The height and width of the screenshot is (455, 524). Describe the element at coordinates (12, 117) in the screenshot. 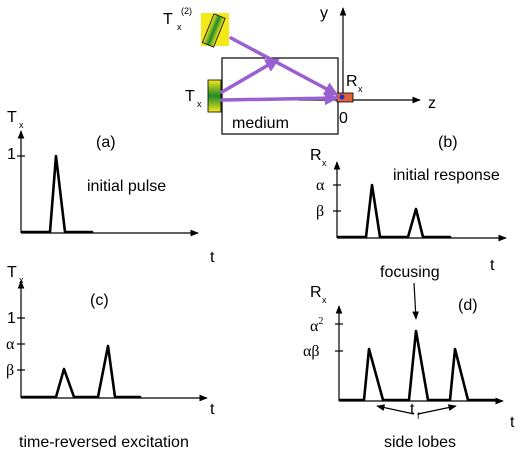

I see `panel-a-ylabel: T` at that location.